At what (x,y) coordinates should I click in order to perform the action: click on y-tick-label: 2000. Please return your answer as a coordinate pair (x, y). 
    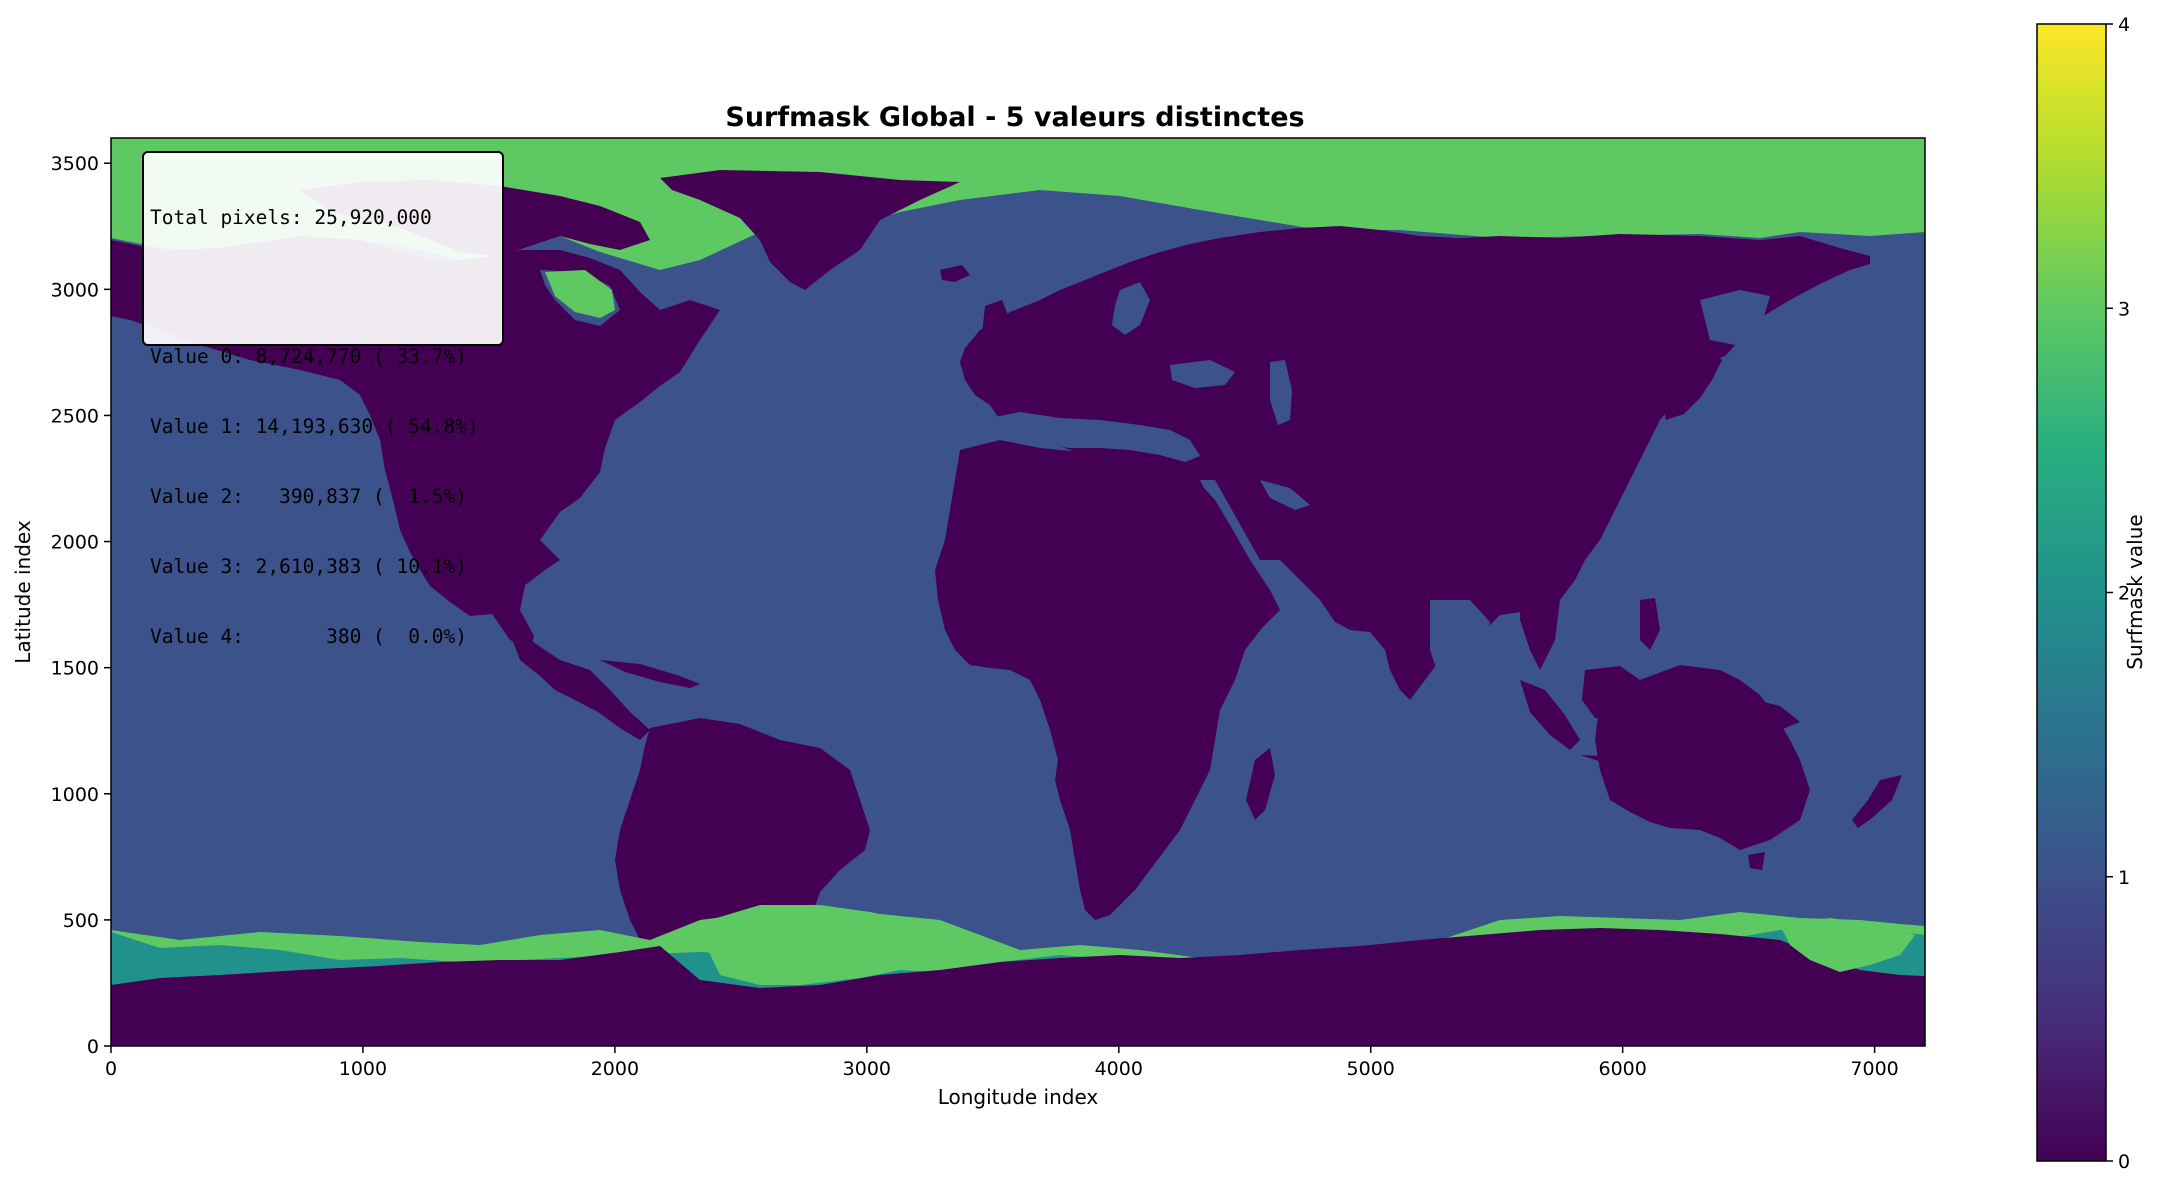
    Looking at the image, I should click on (75, 543).